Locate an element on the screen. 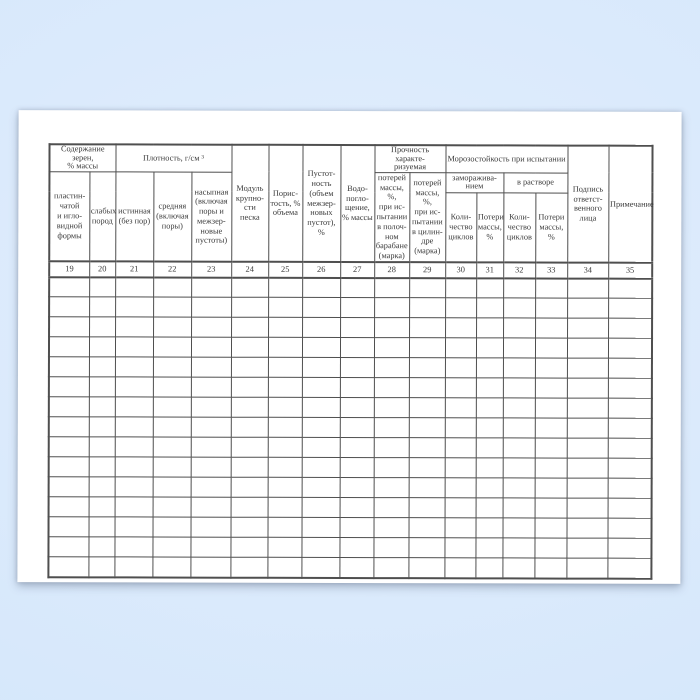  col-header-27-water-absorption: Водо- погло- щение, % массы is located at coordinates (357, 203).